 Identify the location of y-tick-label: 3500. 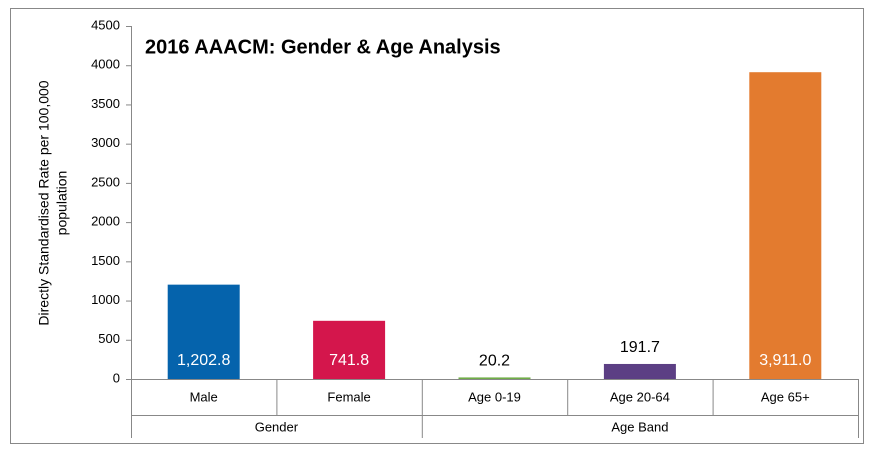
(105, 103).